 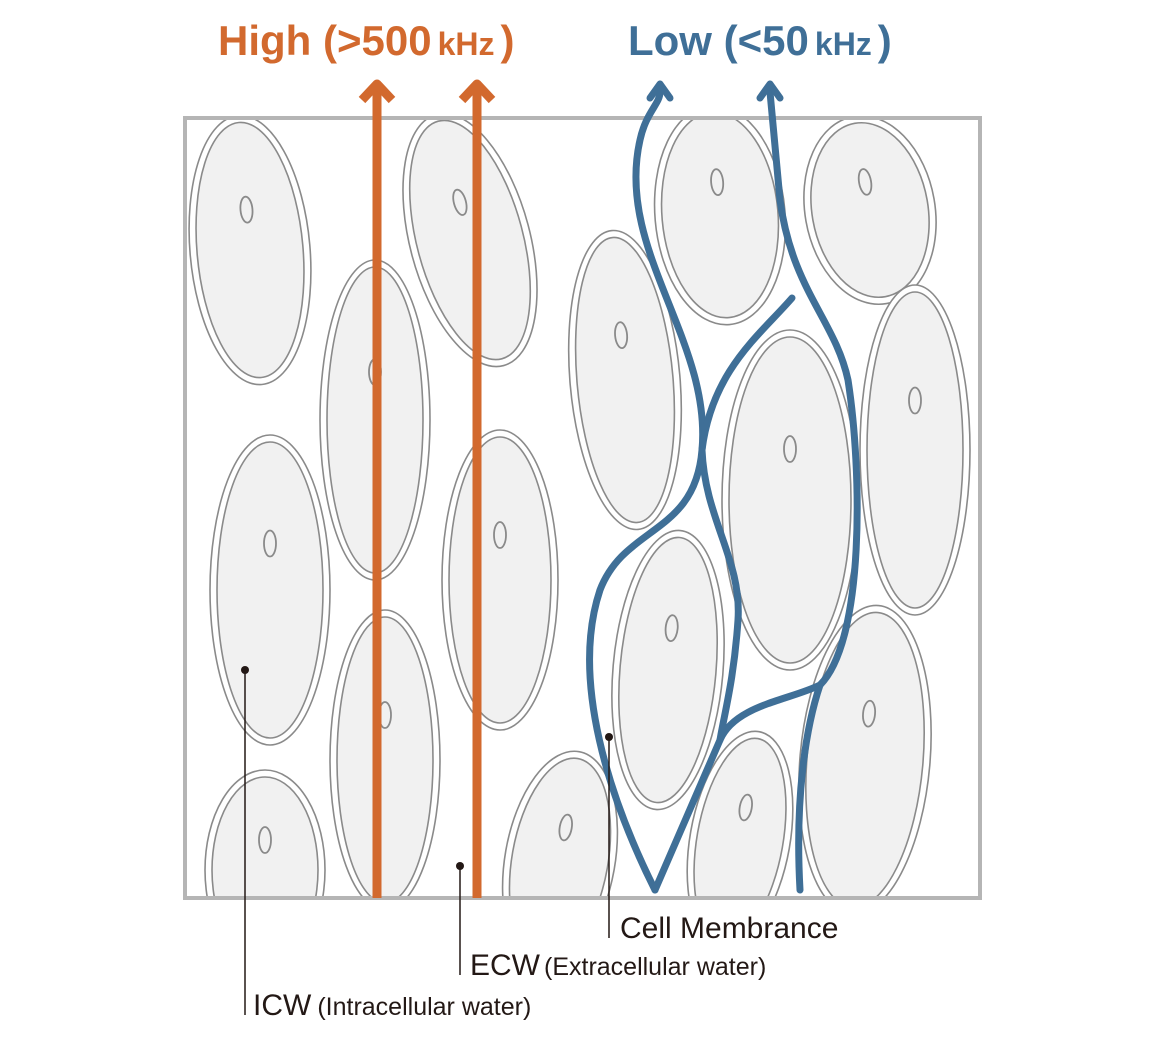 What do you see at coordinates (618, 965) in the screenshot?
I see `ecw-label: ECW (Extracellular water)` at bounding box center [618, 965].